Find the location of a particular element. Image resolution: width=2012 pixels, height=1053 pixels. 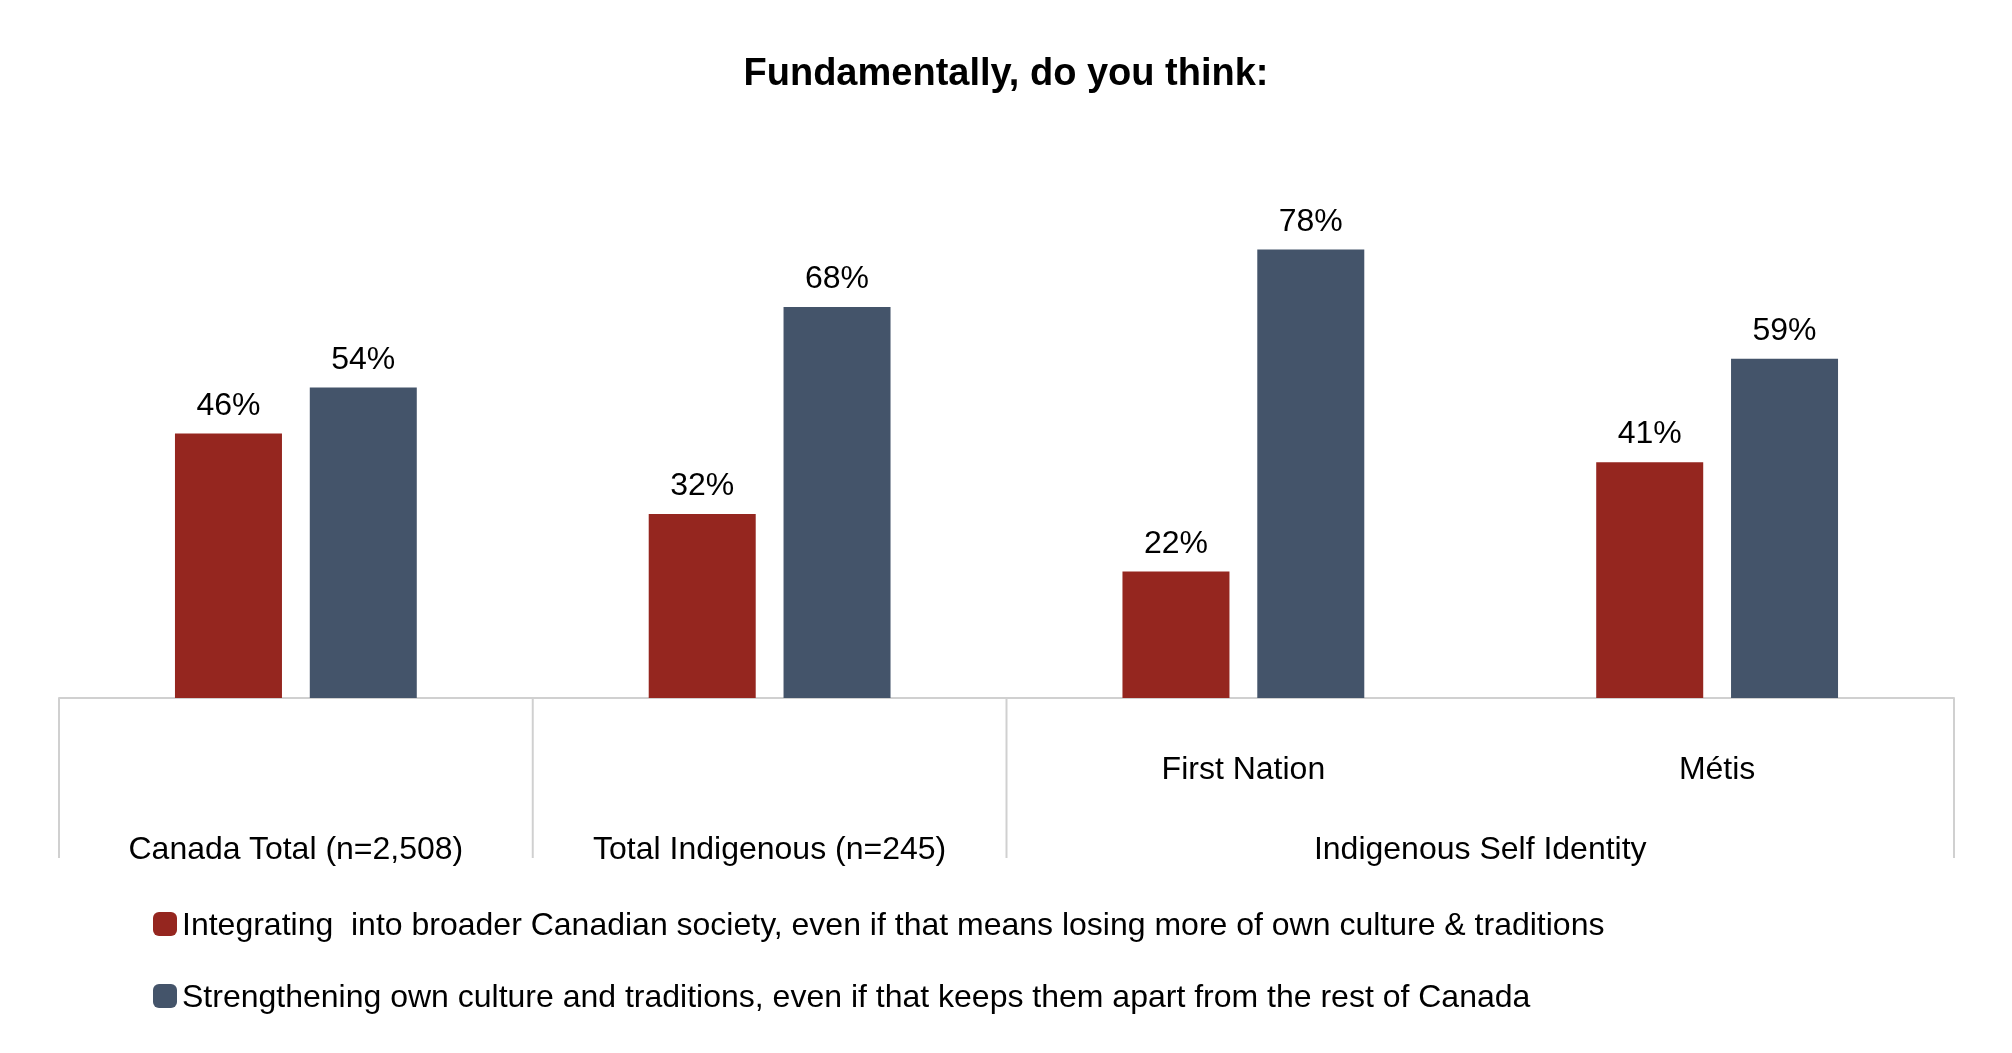

x-tick-label: First Nation is located at coordinates (1243, 768).